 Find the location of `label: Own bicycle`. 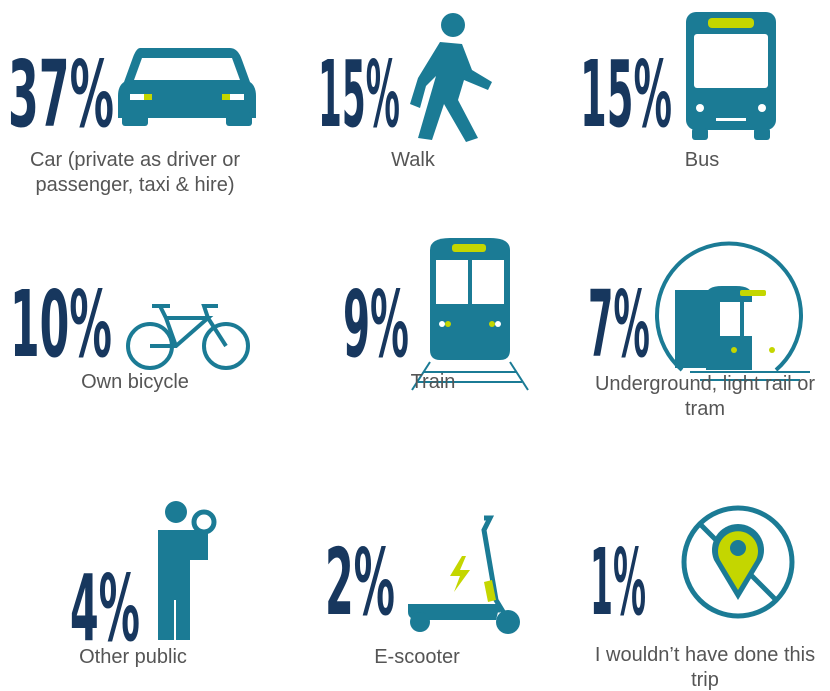

label: Own bicycle is located at coordinates (135, 382).